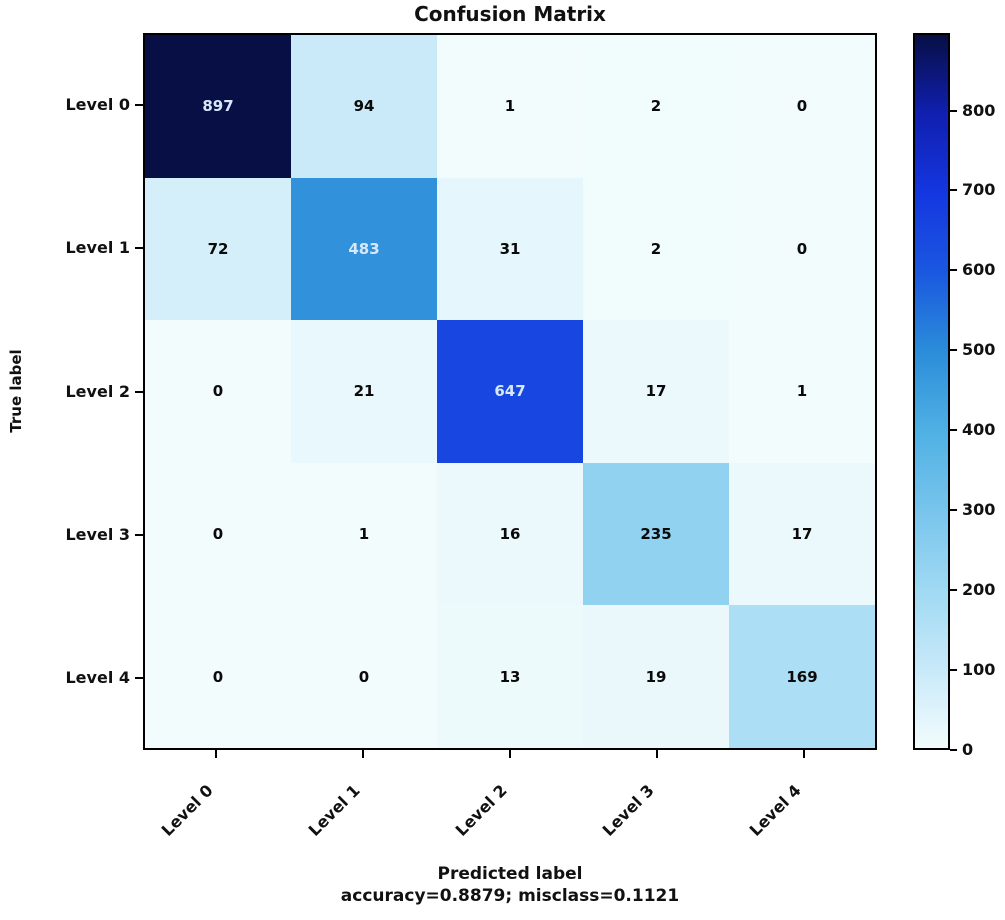 The image size is (1005, 920). What do you see at coordinates (802, 106) in the screenshot?
I see `matrix-cell-r0-c4: 0` at bounding box center [802, 106].